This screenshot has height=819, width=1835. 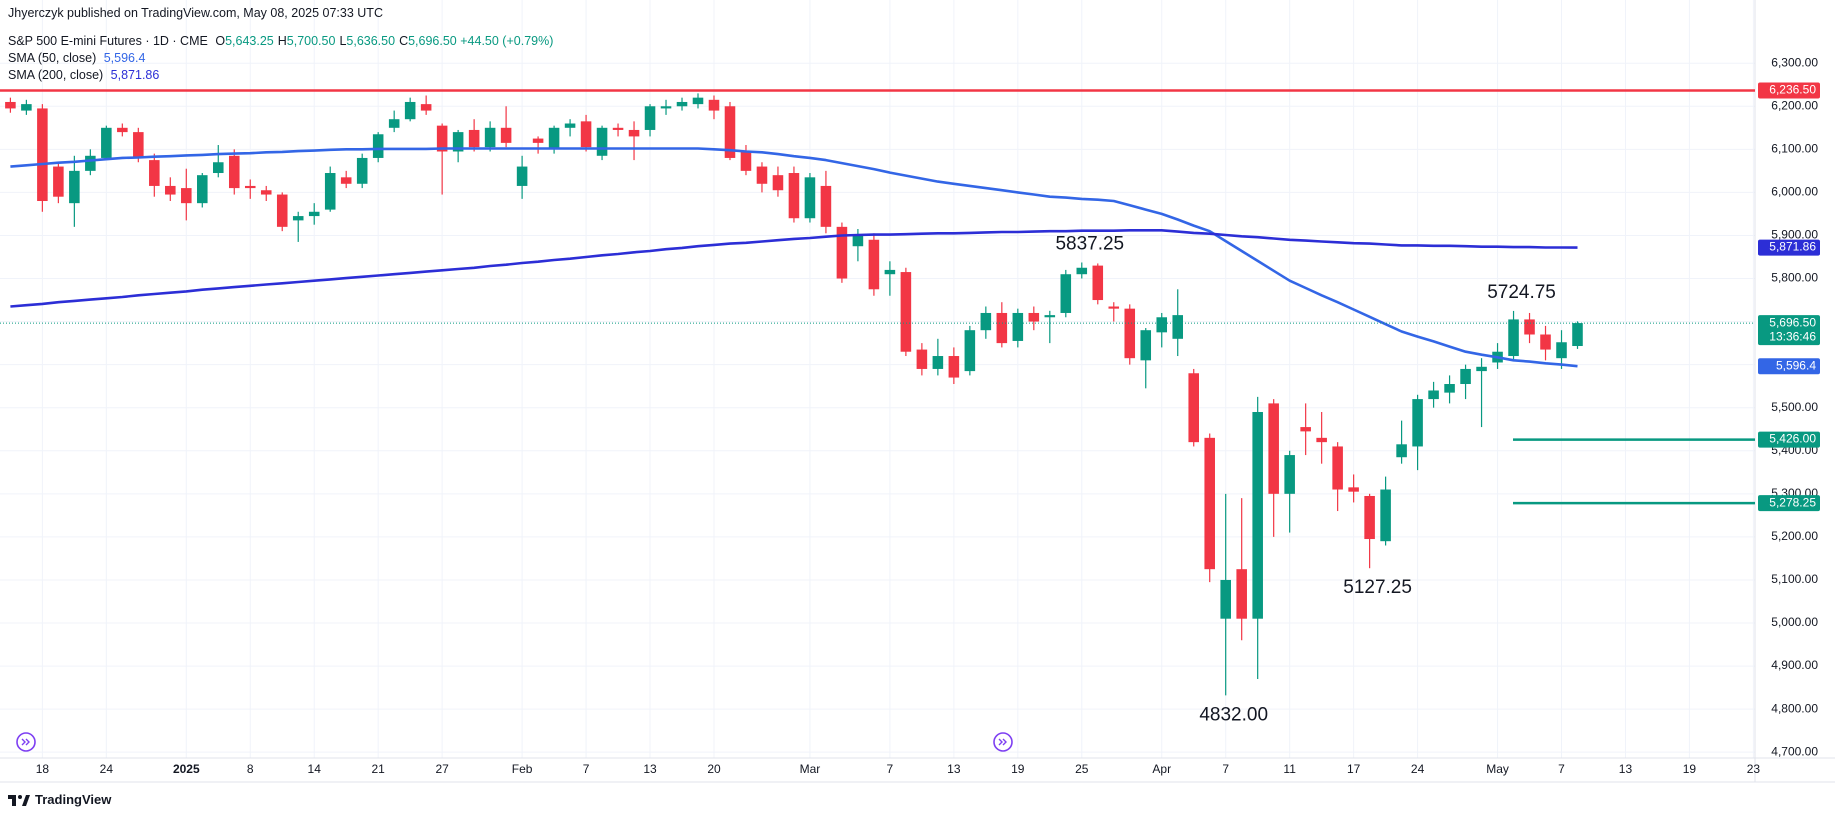 I want to click on sma200-legend: SMA (200, close) 5,871.86, so click(x=83, y=75).